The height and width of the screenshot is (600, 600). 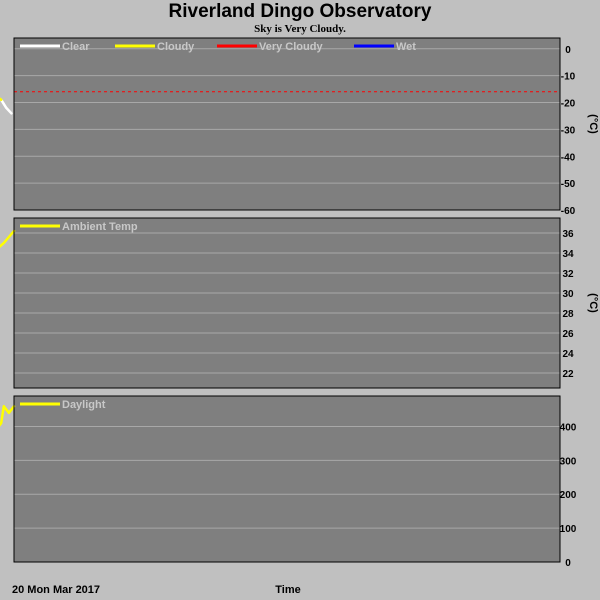 I want to click on ambient-ytick-label: 32, so click(x=568, y=274).